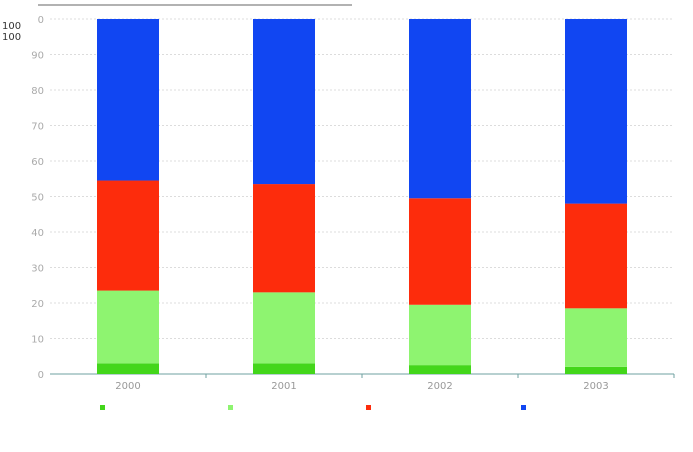 The height and width of the screenshot is (452, 693). I want to click on x-tick-label: 2003, so click(595, 386).